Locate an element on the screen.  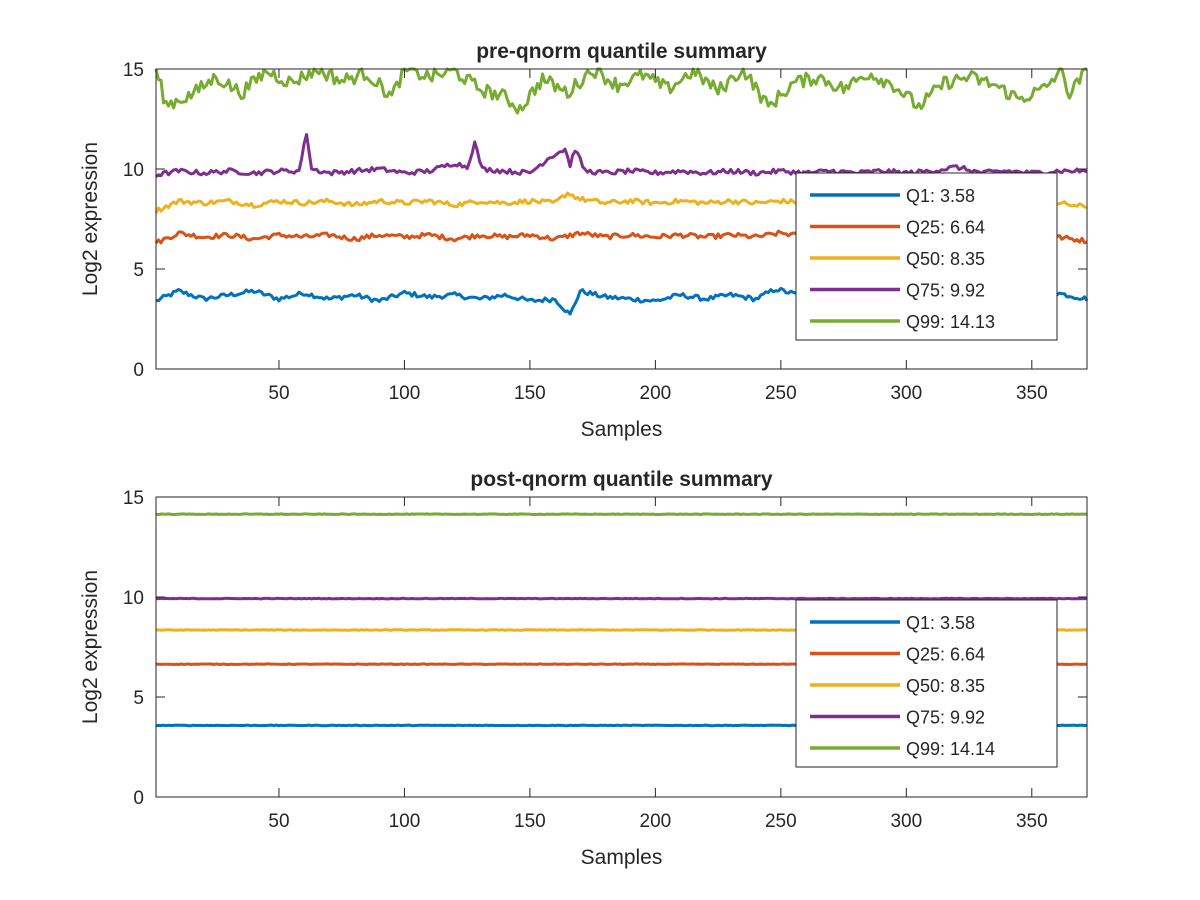
chart-title: pre-qnorm quantile summary is located at coordinates (621, 51).